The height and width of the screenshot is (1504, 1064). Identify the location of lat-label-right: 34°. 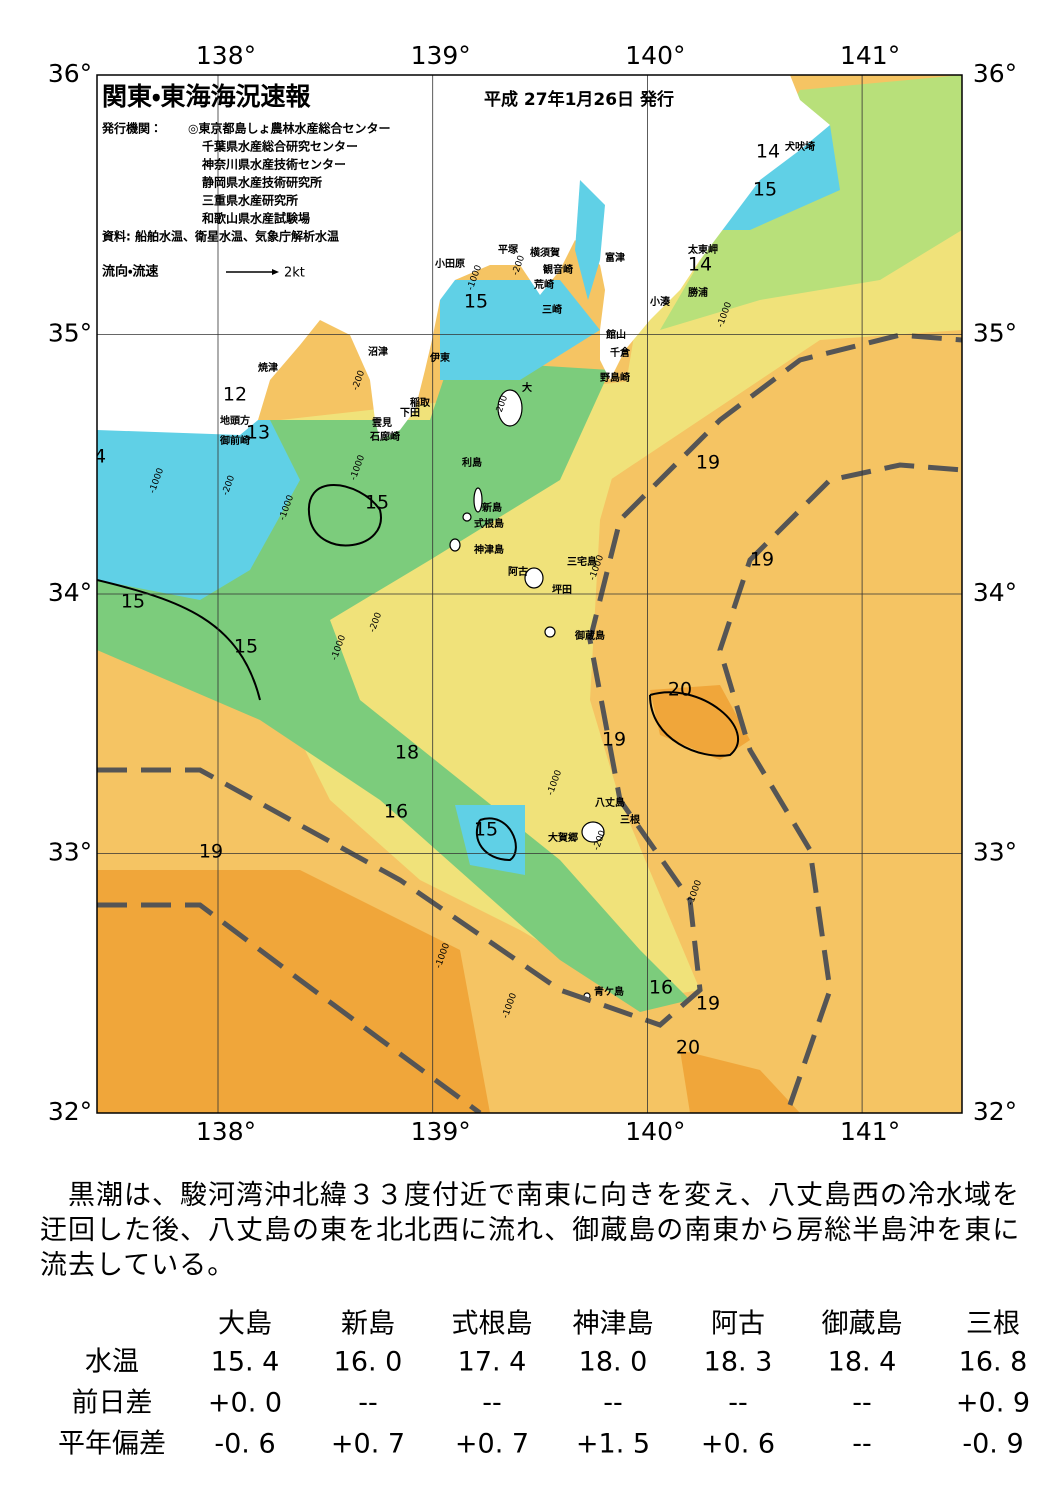
(995, 592).